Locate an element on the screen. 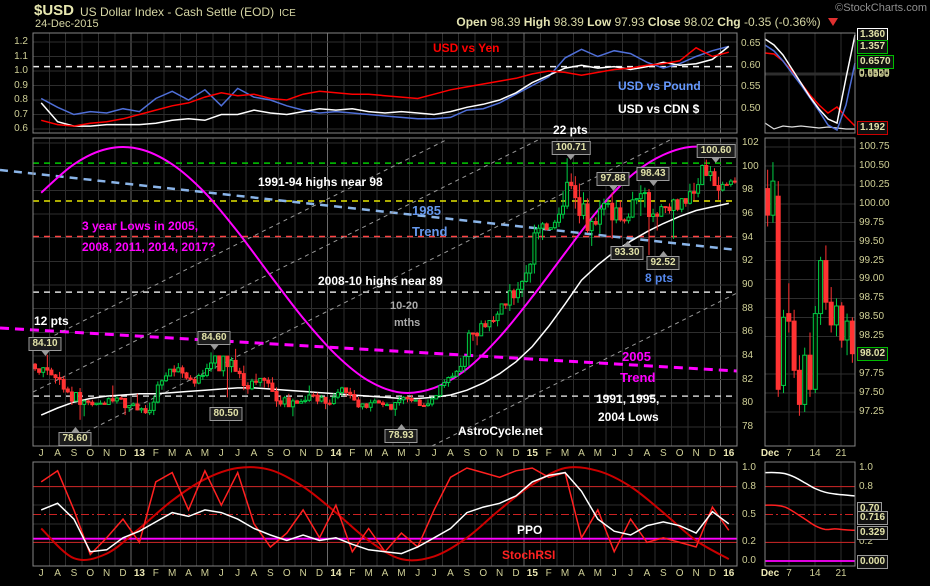 This screenshot has width=930, height=586. inset-currencies-panel is located at coordinates (810, 83).